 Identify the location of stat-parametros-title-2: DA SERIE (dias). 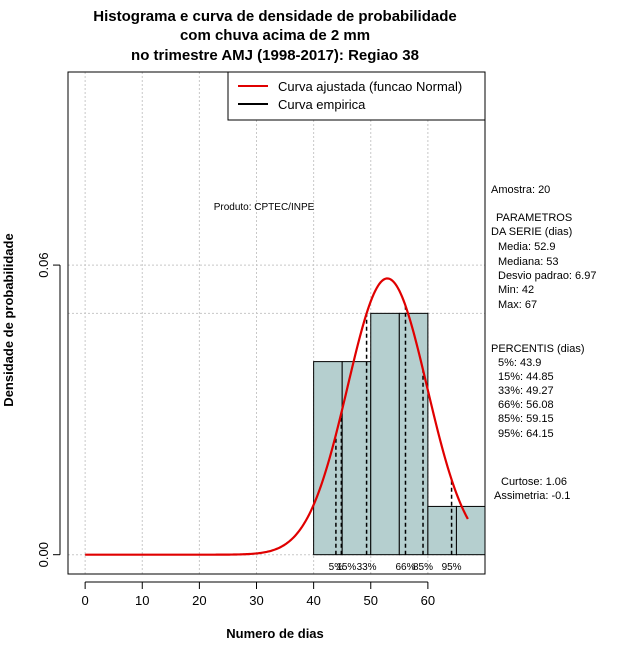
(531, 232).